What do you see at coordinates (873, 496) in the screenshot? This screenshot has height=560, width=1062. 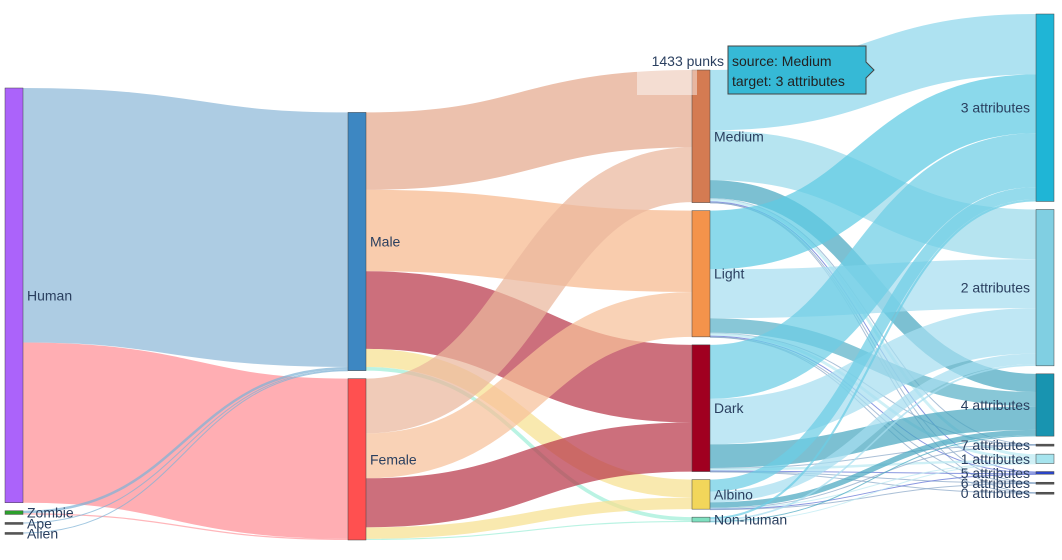 I see `link-albino-to-a6` at bounding box center [873, 496].